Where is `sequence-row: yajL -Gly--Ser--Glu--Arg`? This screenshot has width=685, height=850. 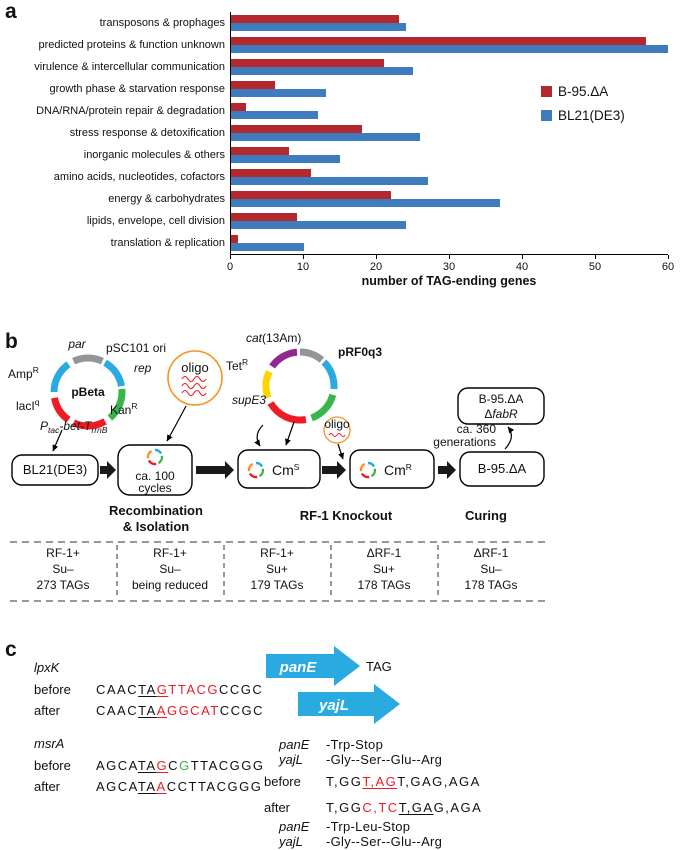 sequence-row: yajL -Gly--Ser--Glu--Arg is located at coordinates (373, 841).